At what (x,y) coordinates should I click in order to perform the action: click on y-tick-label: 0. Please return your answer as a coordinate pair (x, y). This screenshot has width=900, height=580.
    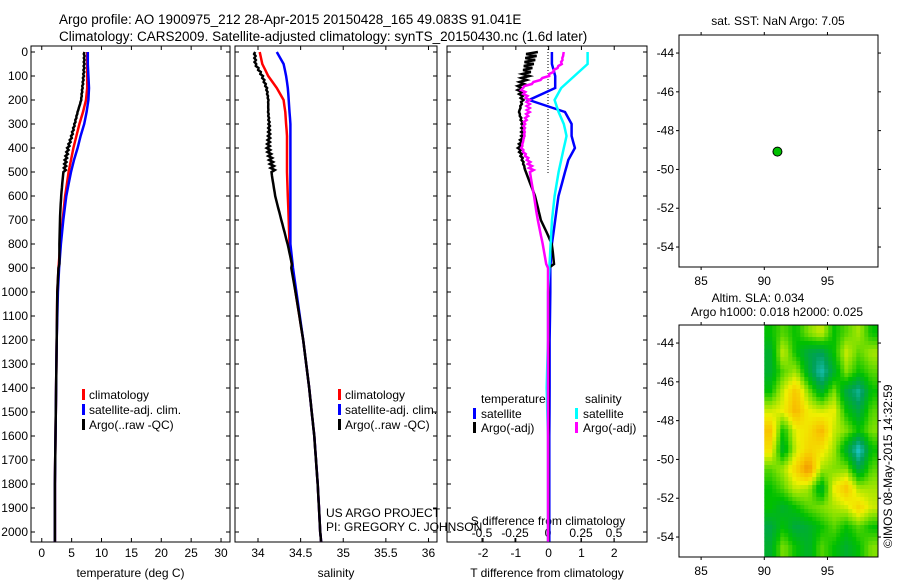
    Looking at the image, I should click on (24, 52).